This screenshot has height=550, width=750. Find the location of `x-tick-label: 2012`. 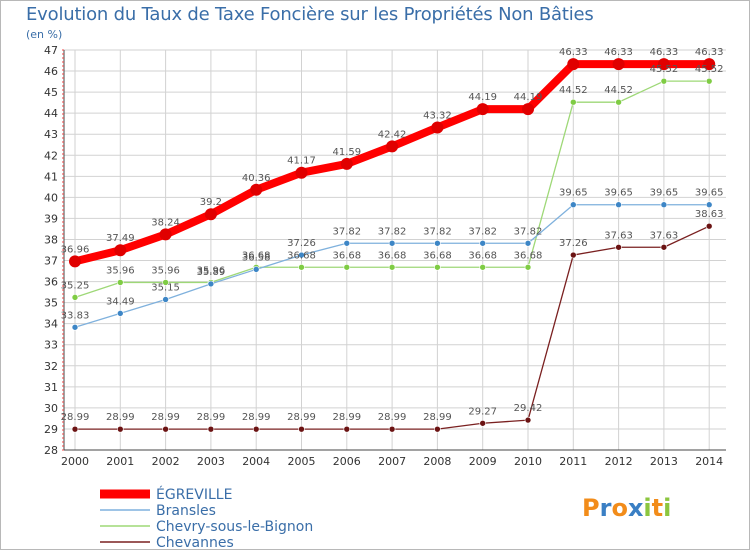

x-tick-label: 2012 is located at coordinates (619, 461).